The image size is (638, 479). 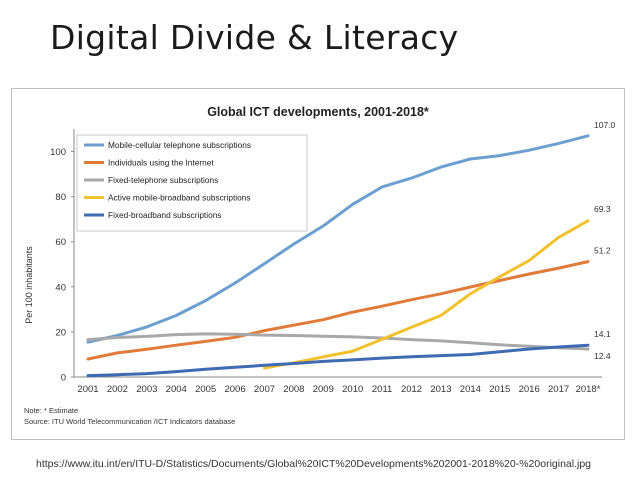 What do you see at coordinates (293, 389) in the screenshot?
I see `x-tick-label: 2008` at bounding box center [293, 389].